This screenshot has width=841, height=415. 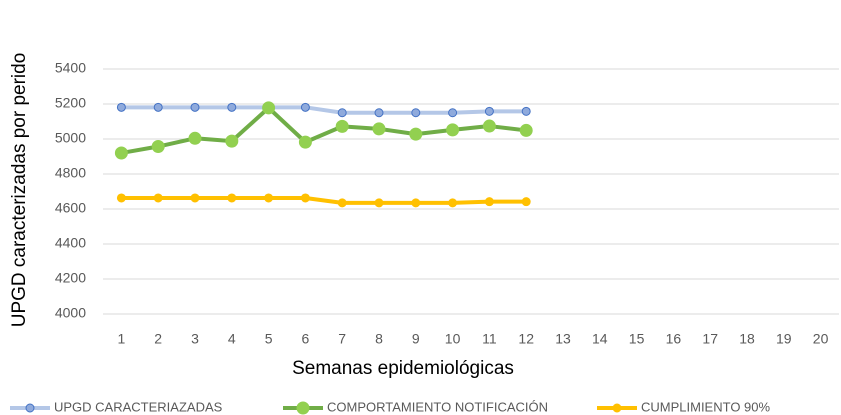 What do you see at coordinates (138, 406) in the screenshot?
I see `legend-label: UPGD CARACTERIAZADAS` at bounding box center [138, 406].